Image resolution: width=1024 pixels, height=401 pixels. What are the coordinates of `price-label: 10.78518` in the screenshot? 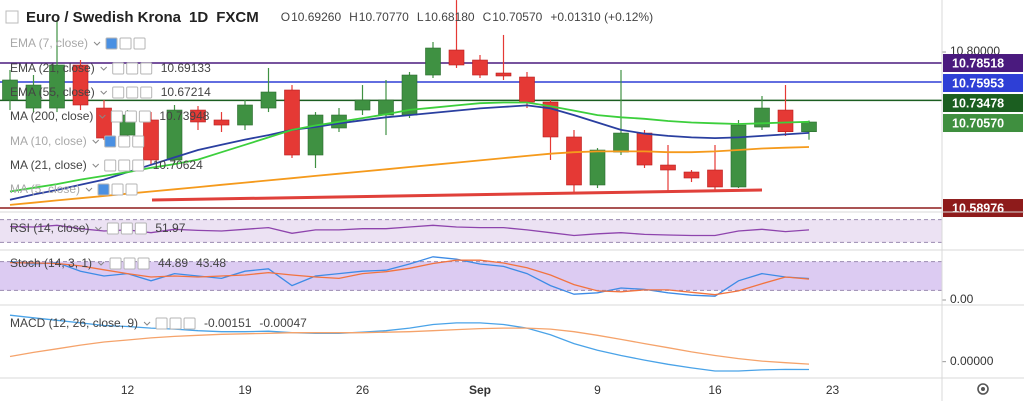 It's located at (978, 63).